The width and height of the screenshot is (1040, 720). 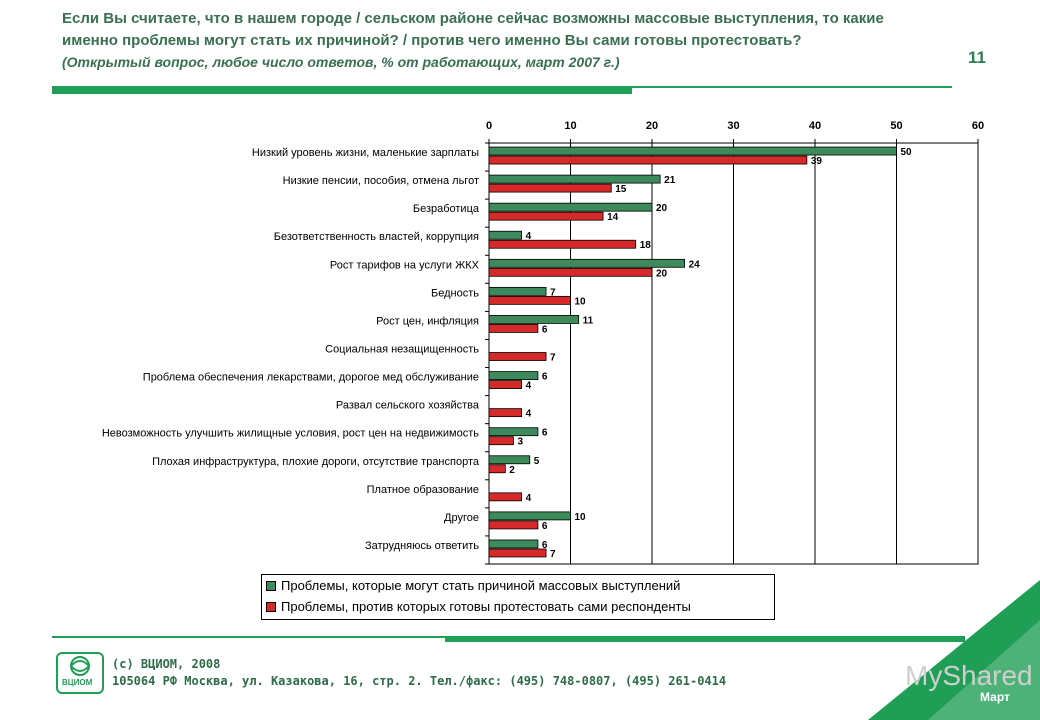 I want to click on data-label-series-2: 15, so click(x=621, y=189).